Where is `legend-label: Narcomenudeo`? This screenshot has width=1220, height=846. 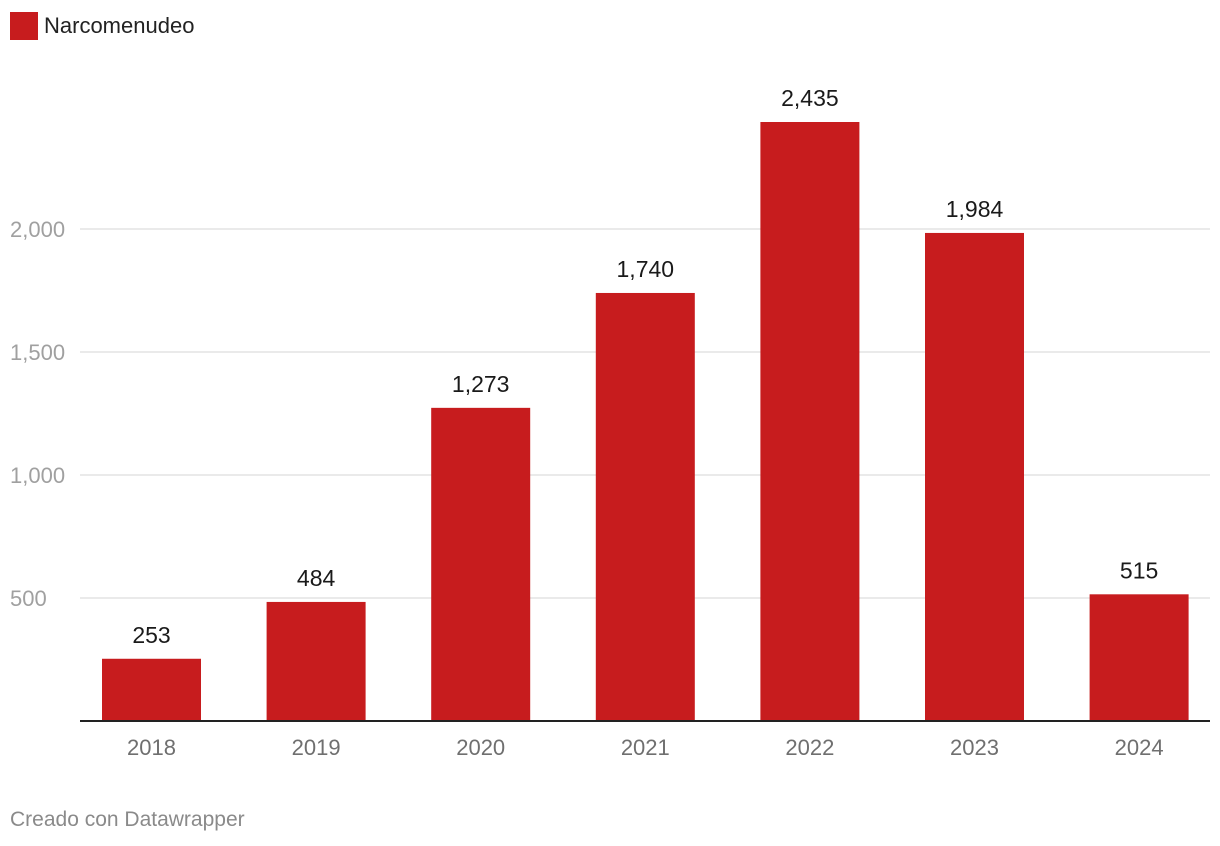
legend-label: Narcomenudeo is located at coordinates (119, 25).